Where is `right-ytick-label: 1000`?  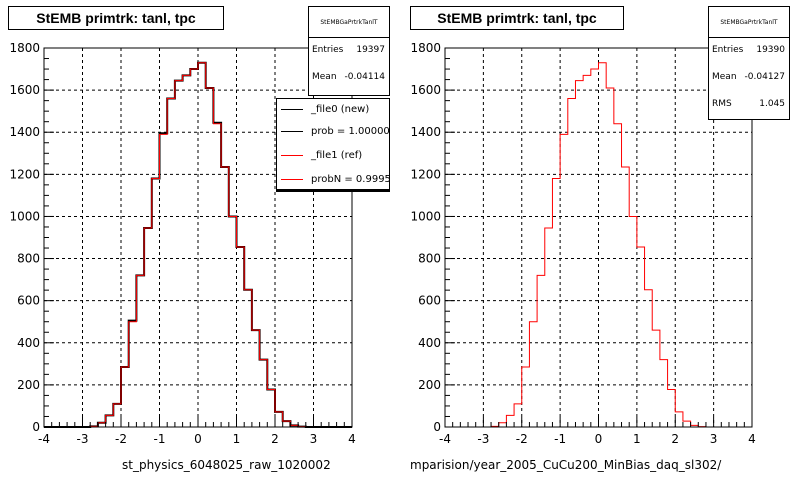
right-ytick-label: 1000 is located at coordinates (425, 216).